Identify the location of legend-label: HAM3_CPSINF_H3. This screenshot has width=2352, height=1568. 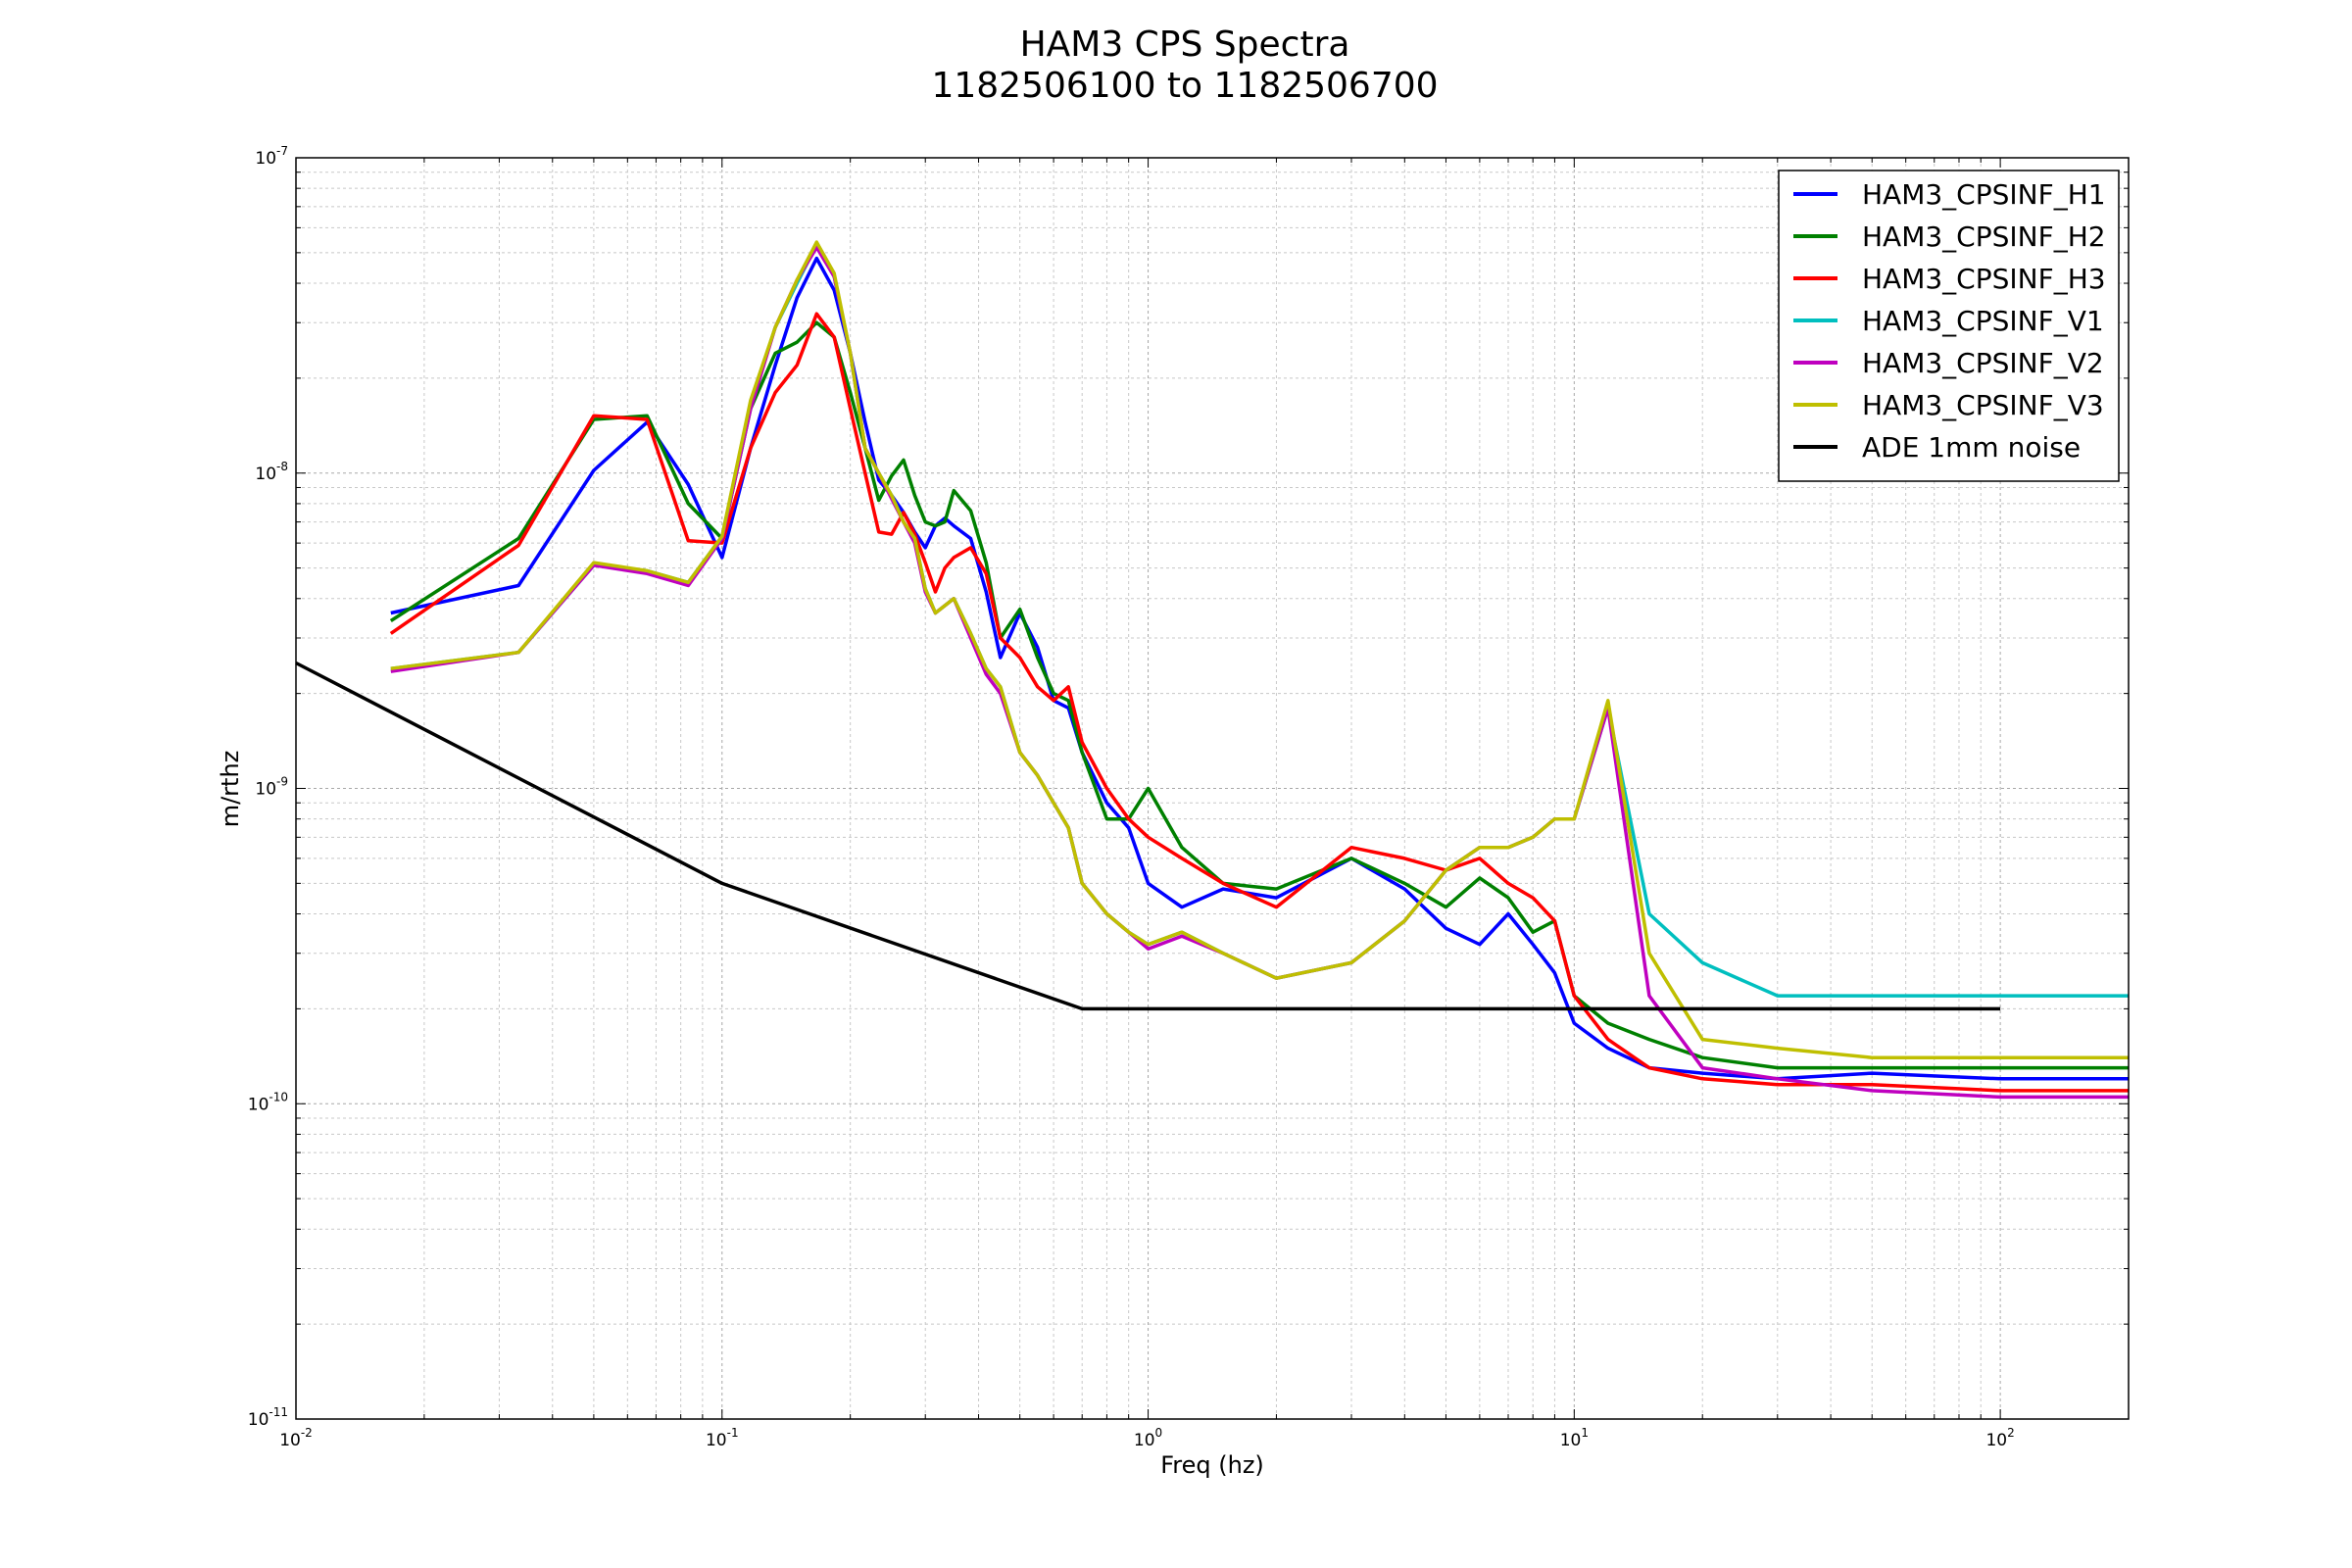
(1984, 279).